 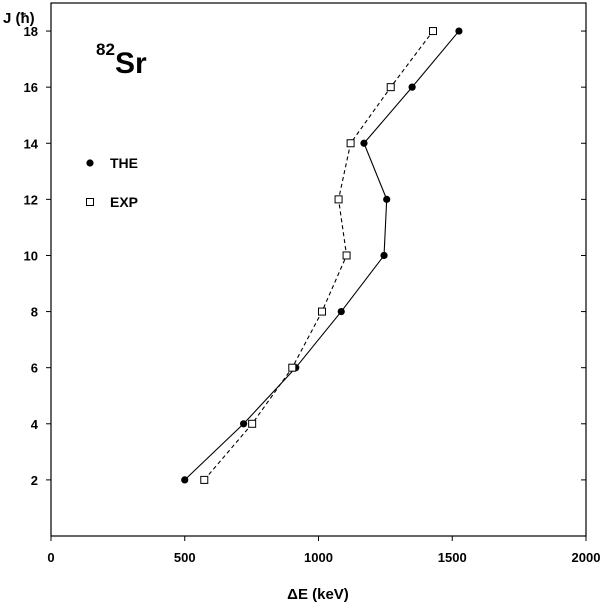 I want to click on x-tick-label: 2000, so click(x=586, y=557).